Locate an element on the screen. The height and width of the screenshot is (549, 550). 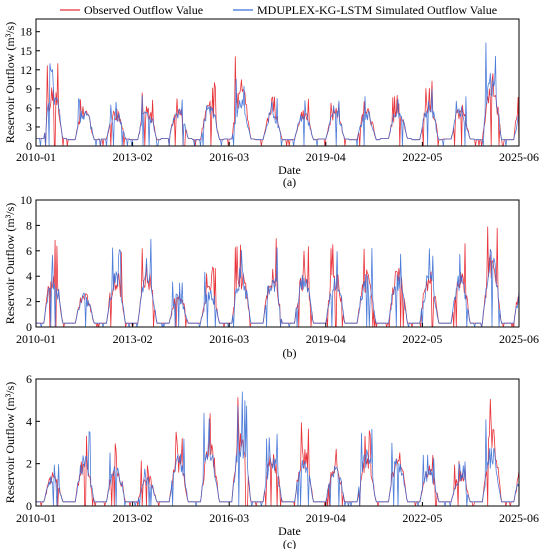
series-simulated-line is located at coordinates (277, 282).